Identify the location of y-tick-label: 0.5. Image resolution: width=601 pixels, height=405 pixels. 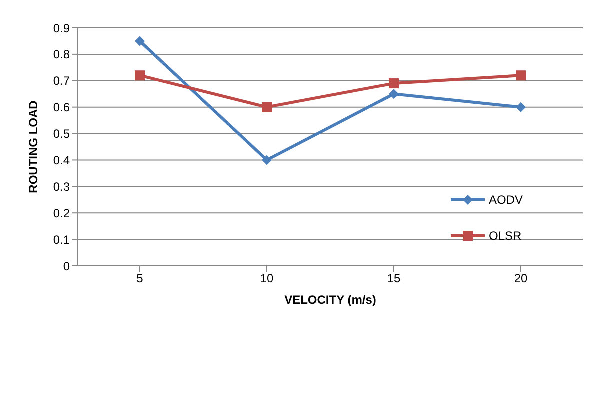
(61, 134).